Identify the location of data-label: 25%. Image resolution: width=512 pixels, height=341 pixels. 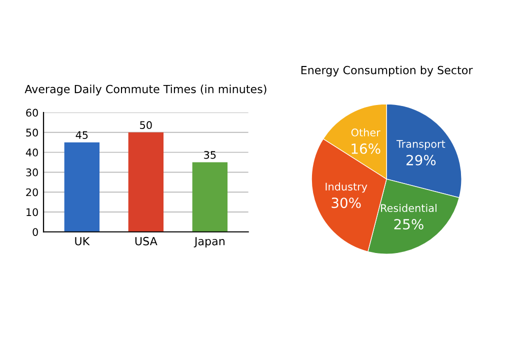
(409, 224).